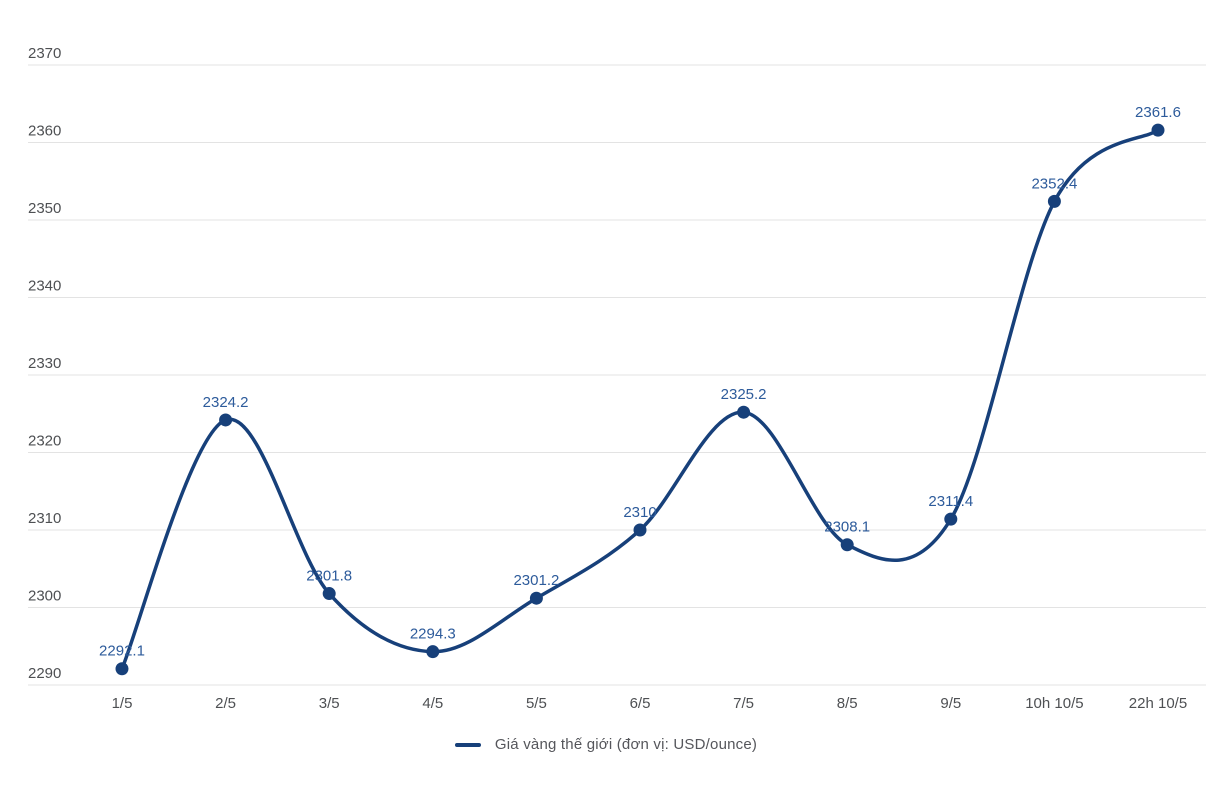 Image resolution: width=1212 pixels, height=791 pixels. What do you see at coordinates (536, 580) in the screenshot?
I see `data-point-label: 2301.2` at bounding box center [536, 580].